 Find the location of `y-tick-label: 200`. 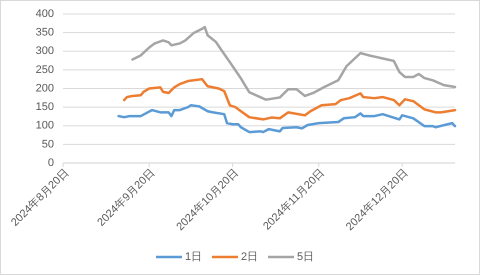

y-tick-label: 200 is located at coordinates (45, 88).